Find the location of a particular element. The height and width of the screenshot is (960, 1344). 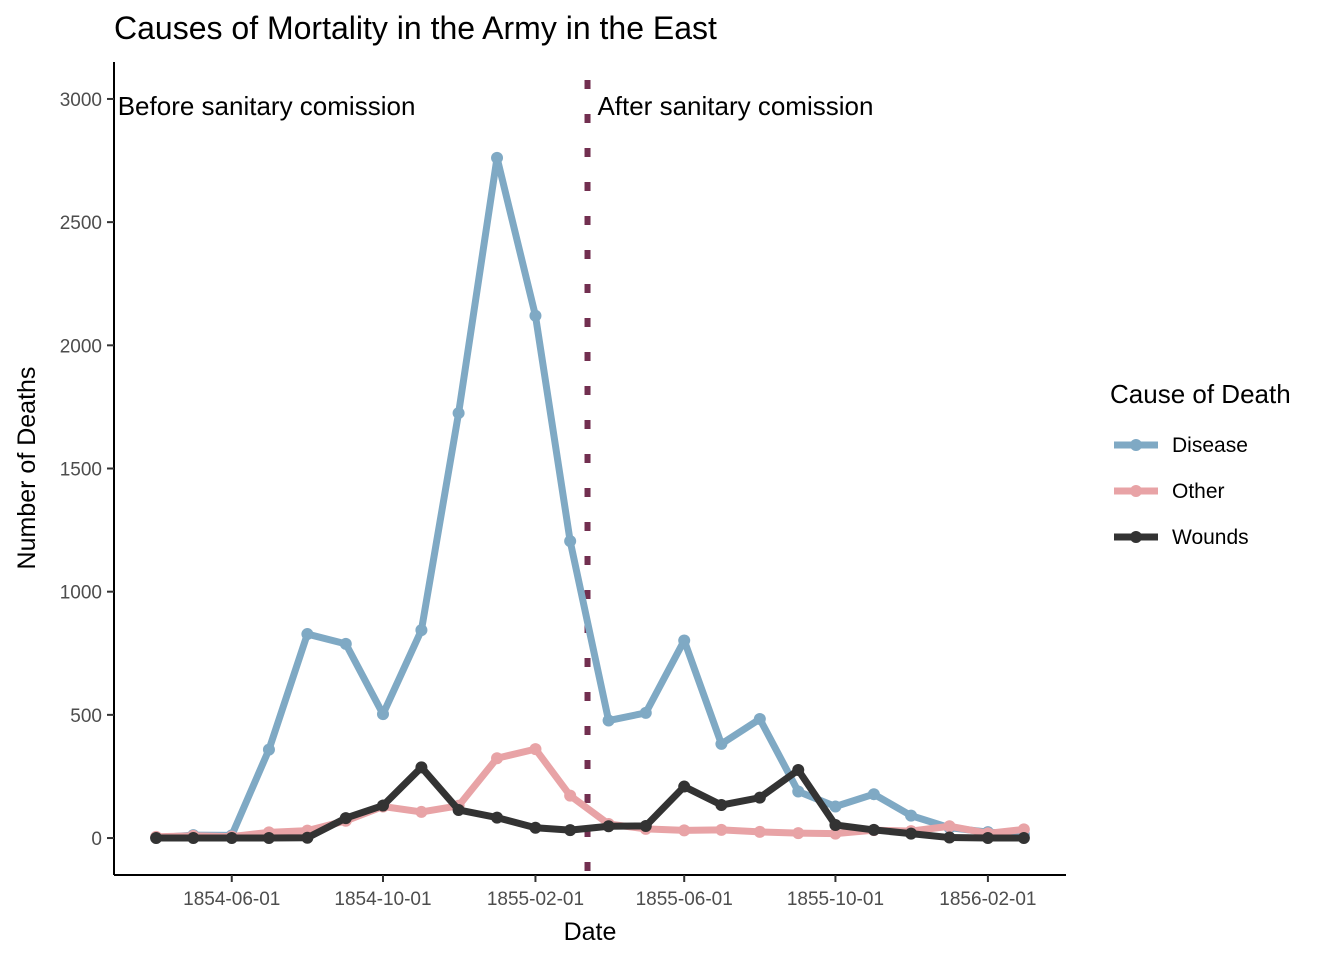

legend-label-wounds: Wounds is located at coordinates (1210, 537).